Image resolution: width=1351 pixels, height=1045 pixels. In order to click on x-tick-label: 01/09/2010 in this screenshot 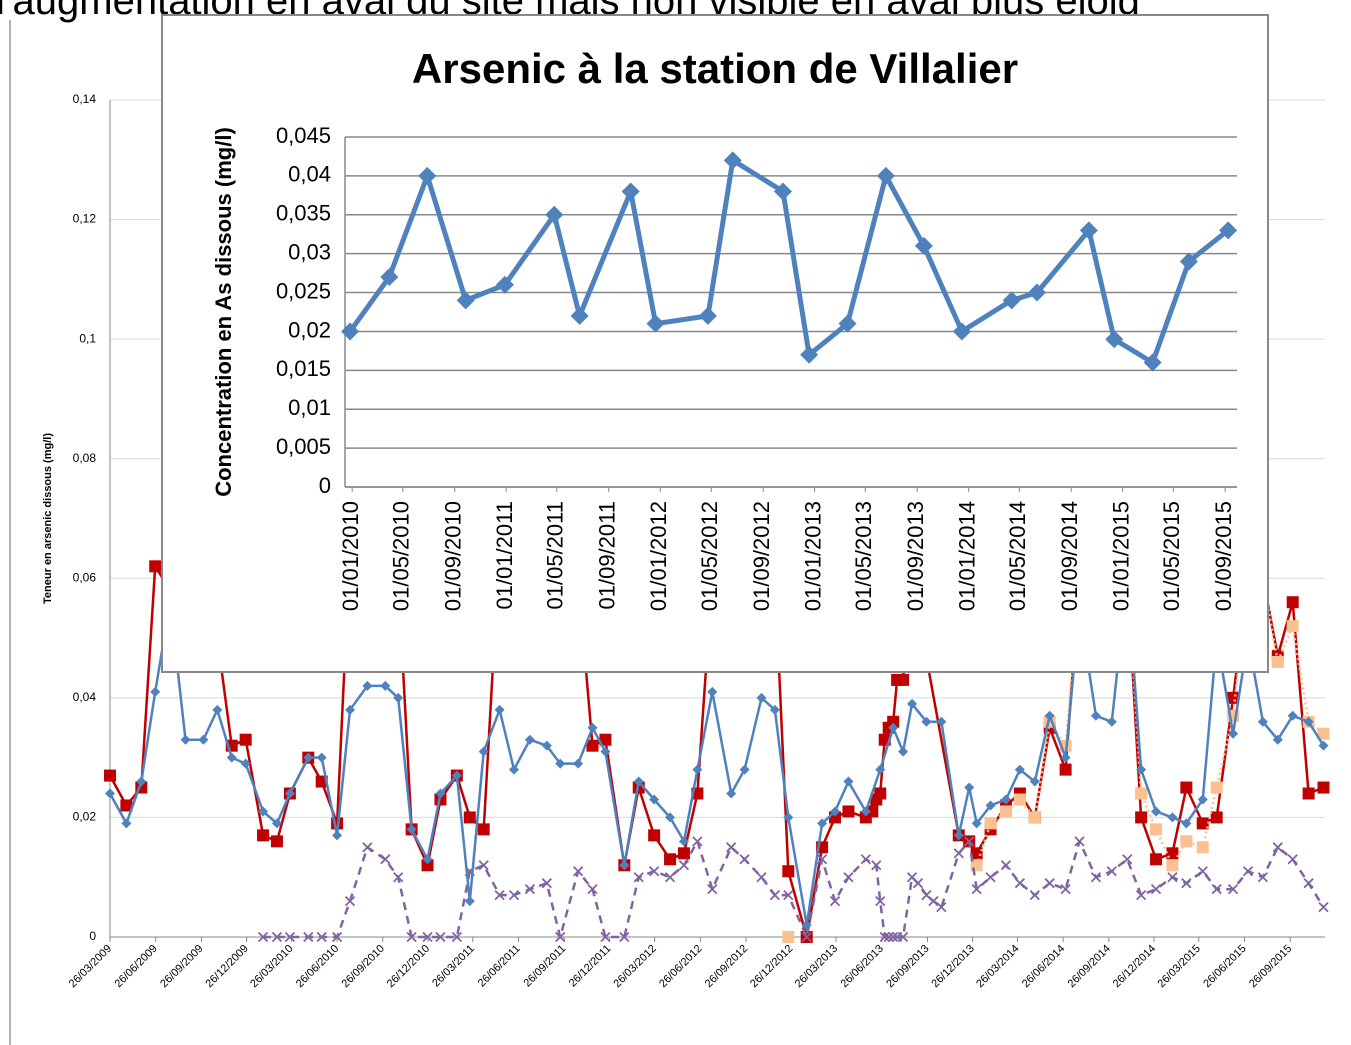, I will do `click(453, 556)`.